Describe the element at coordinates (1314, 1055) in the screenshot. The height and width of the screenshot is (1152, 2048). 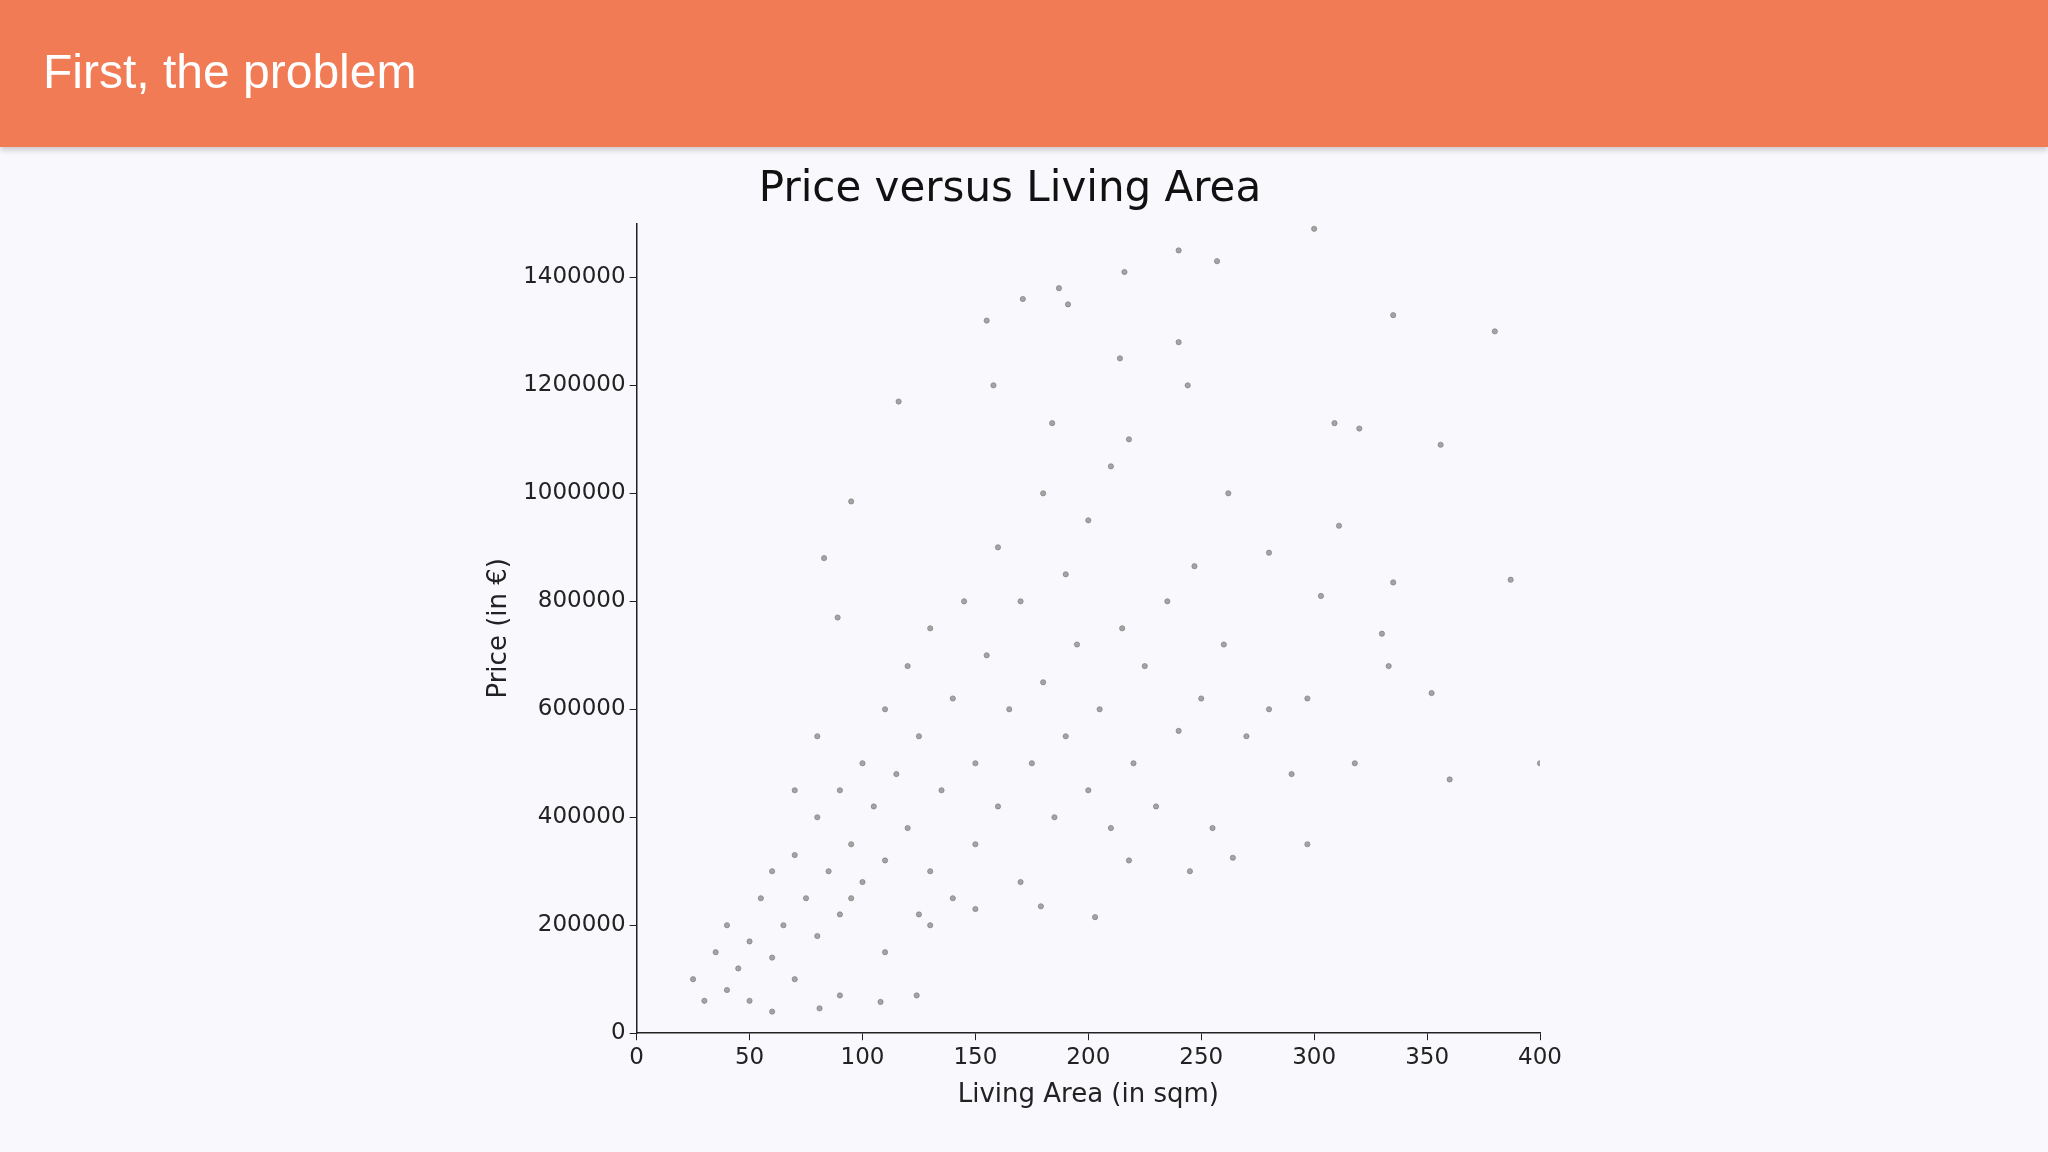
I see `x-tick-label: 300` at that location.